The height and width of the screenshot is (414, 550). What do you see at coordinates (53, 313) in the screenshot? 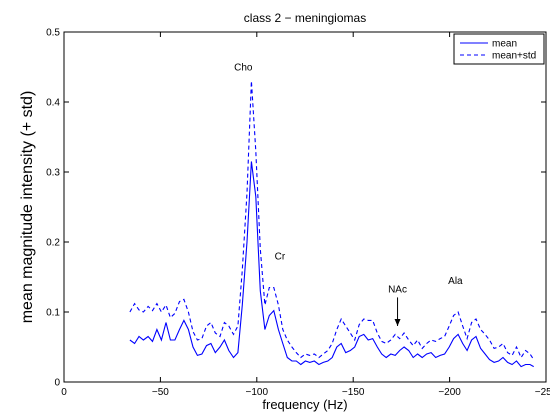
I see `y-tick-label: 0.1` at bounding box center [53, 313].